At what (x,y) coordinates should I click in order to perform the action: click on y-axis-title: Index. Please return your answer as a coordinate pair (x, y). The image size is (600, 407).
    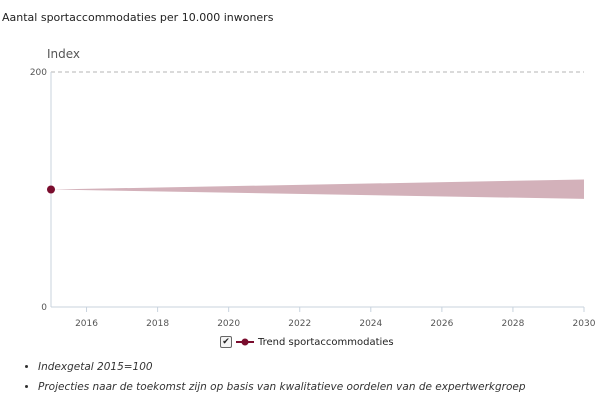
    Looking at the image, I should click on (63, 54).